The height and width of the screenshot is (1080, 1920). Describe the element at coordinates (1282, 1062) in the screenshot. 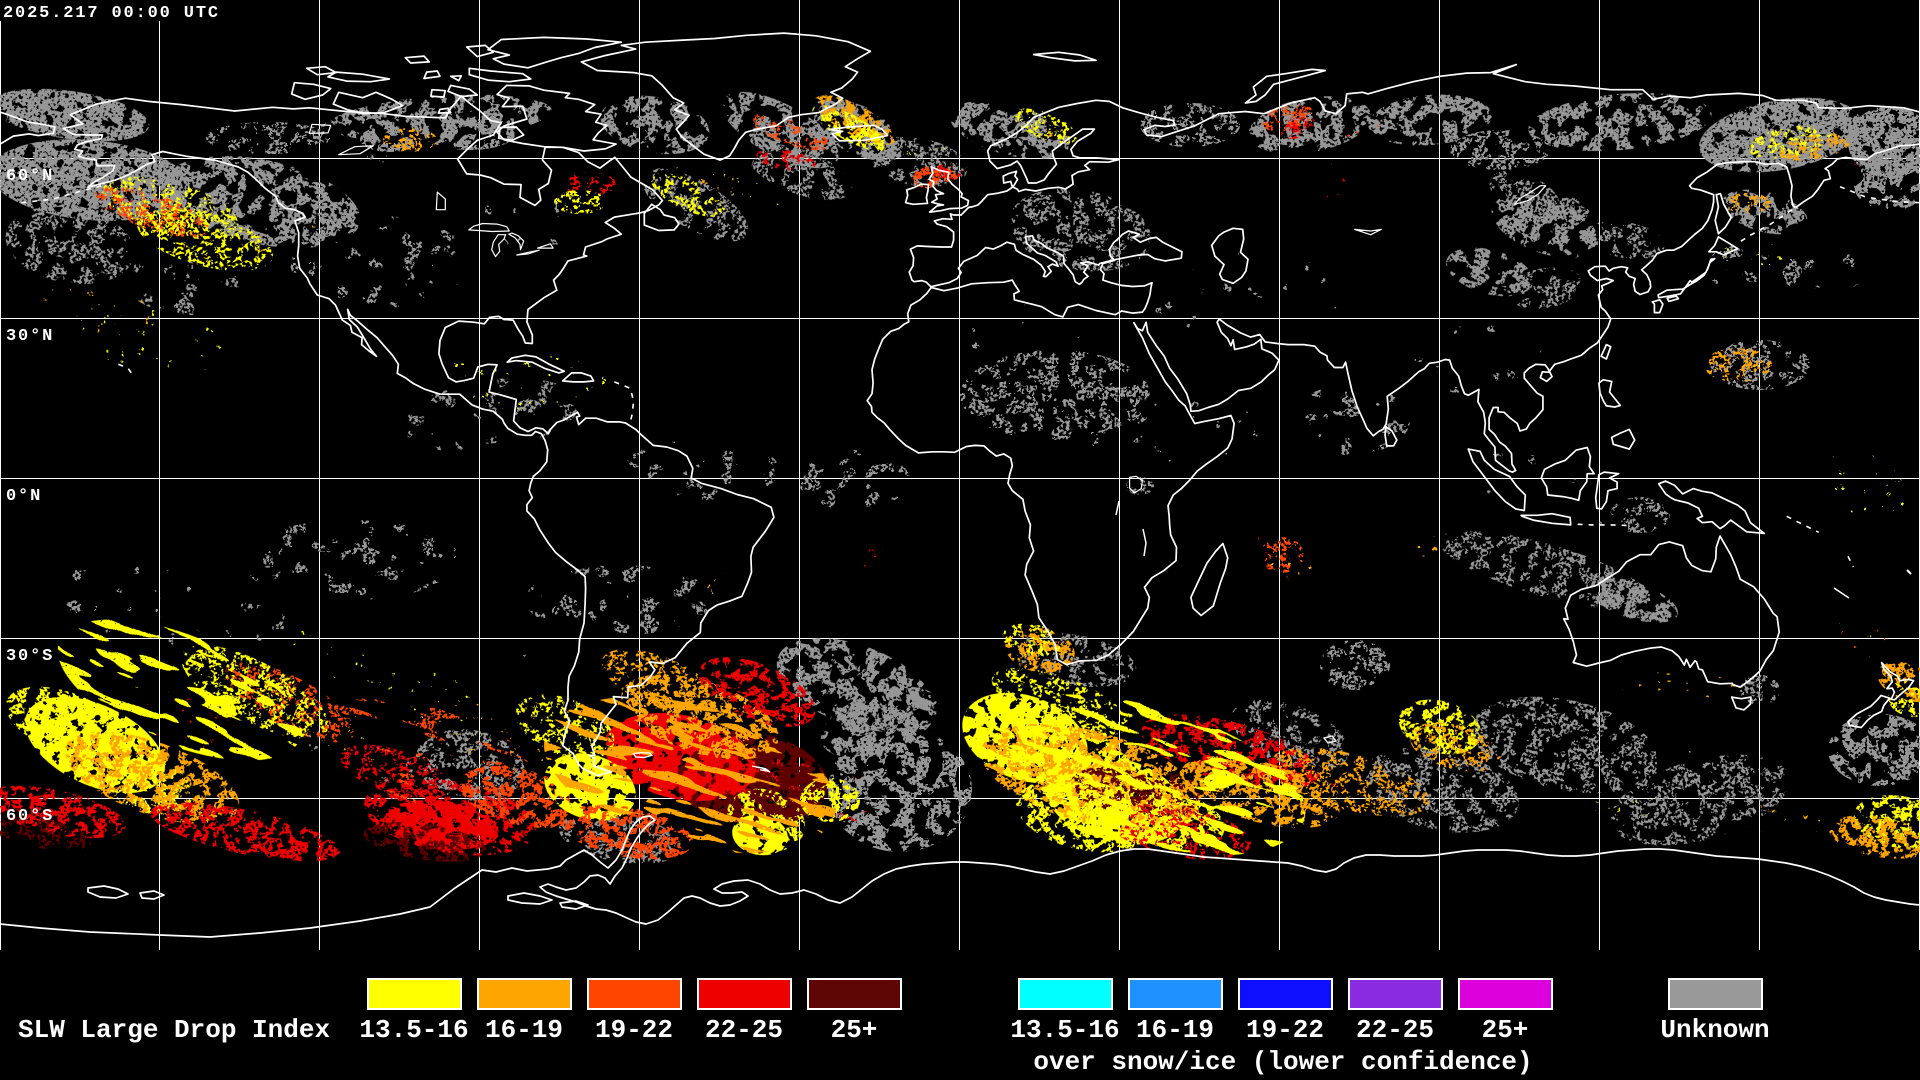

I see `svg-text:over snow/ice (lower confidenc: over snow/ice (lower confidence)` at that location.